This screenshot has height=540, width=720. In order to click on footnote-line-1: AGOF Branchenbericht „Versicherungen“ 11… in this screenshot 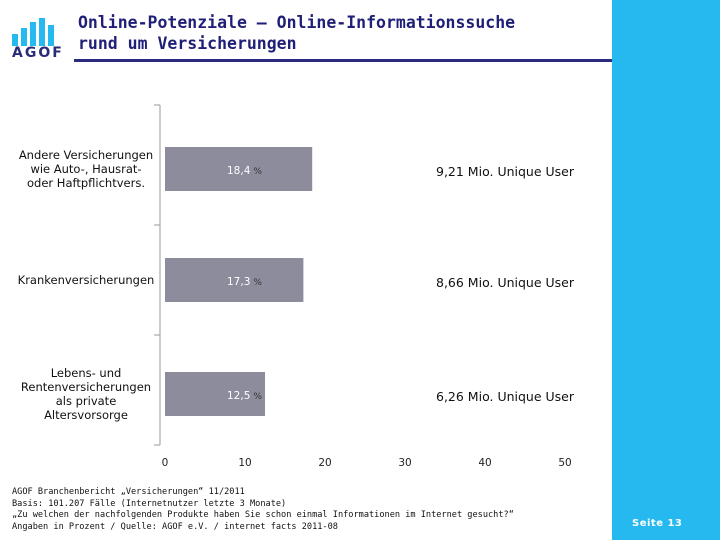, I will do `click(128, 492)`.